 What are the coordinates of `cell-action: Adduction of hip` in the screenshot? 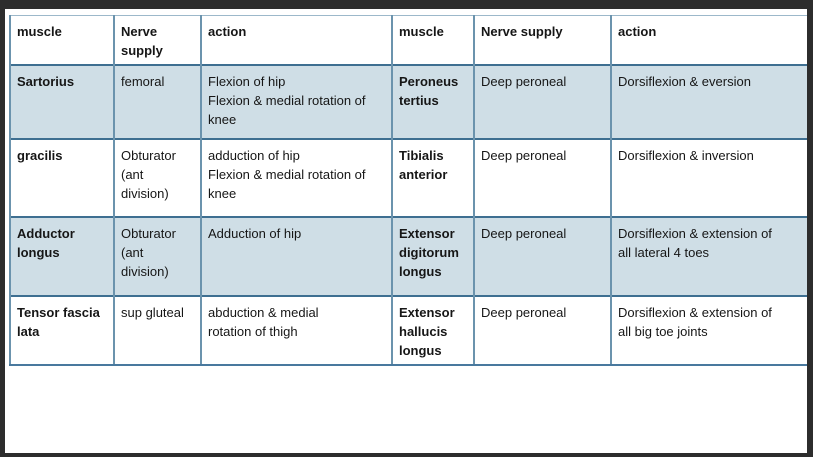 It's located at (296, 256).